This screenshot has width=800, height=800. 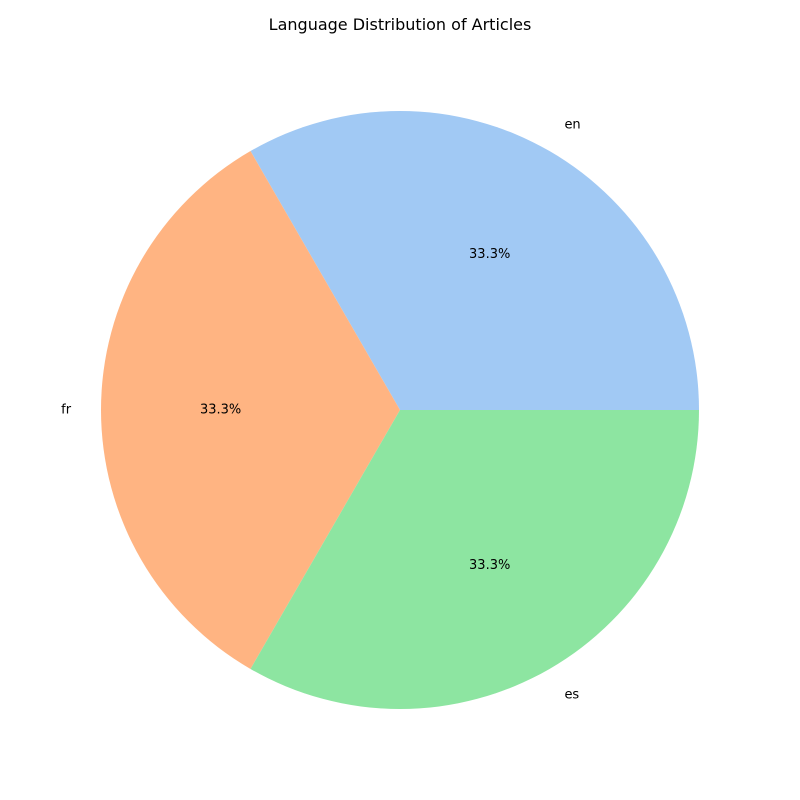 What do you see at coordinates (571, 694) in the screenshot?
I see `slice-label-es: es` at bounding box center [571, 694].